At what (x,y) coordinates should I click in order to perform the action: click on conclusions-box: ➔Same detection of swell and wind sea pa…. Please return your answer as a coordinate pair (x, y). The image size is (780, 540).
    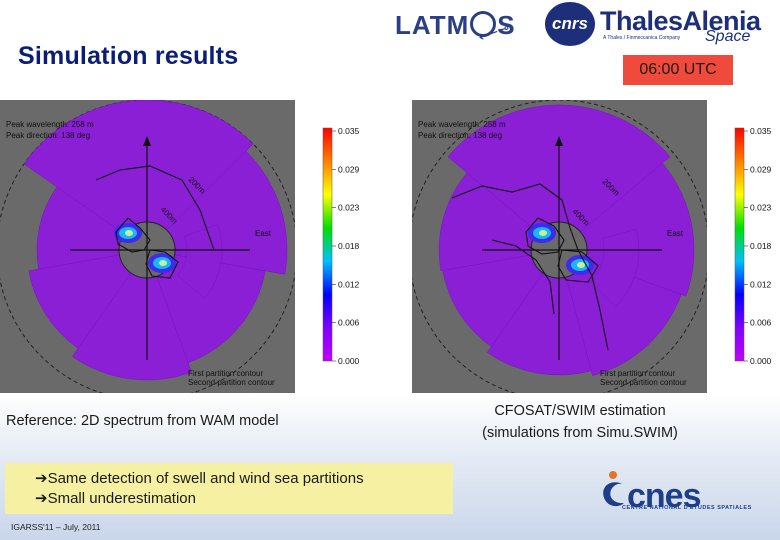
    Looking at the image, I should click on (229, 488).